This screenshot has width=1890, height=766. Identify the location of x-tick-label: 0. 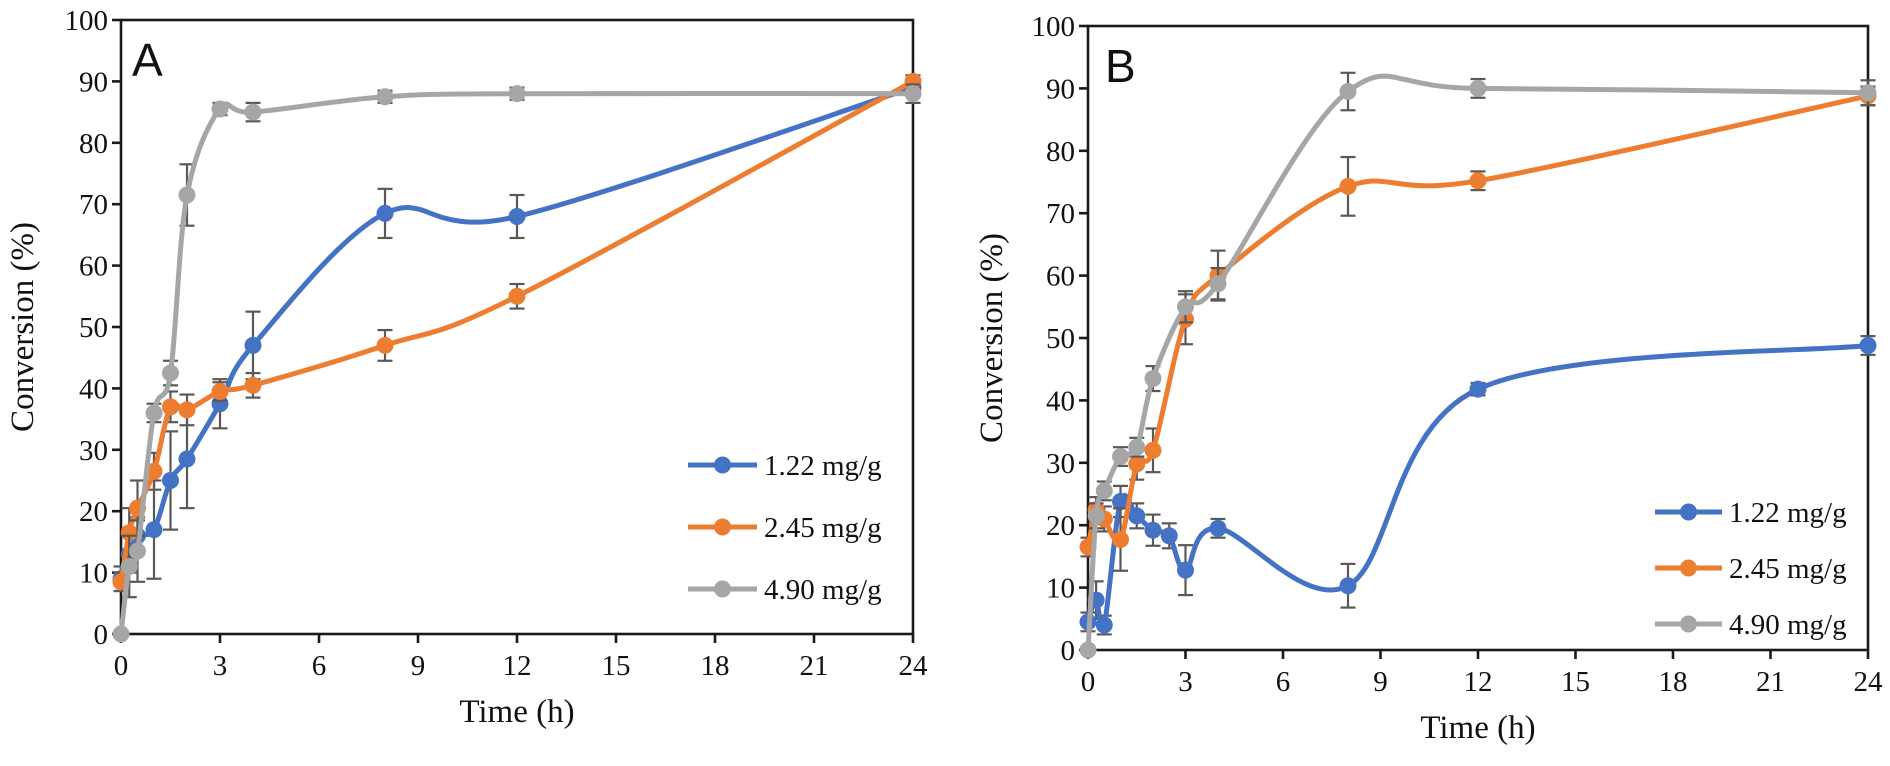
(1088, 682).